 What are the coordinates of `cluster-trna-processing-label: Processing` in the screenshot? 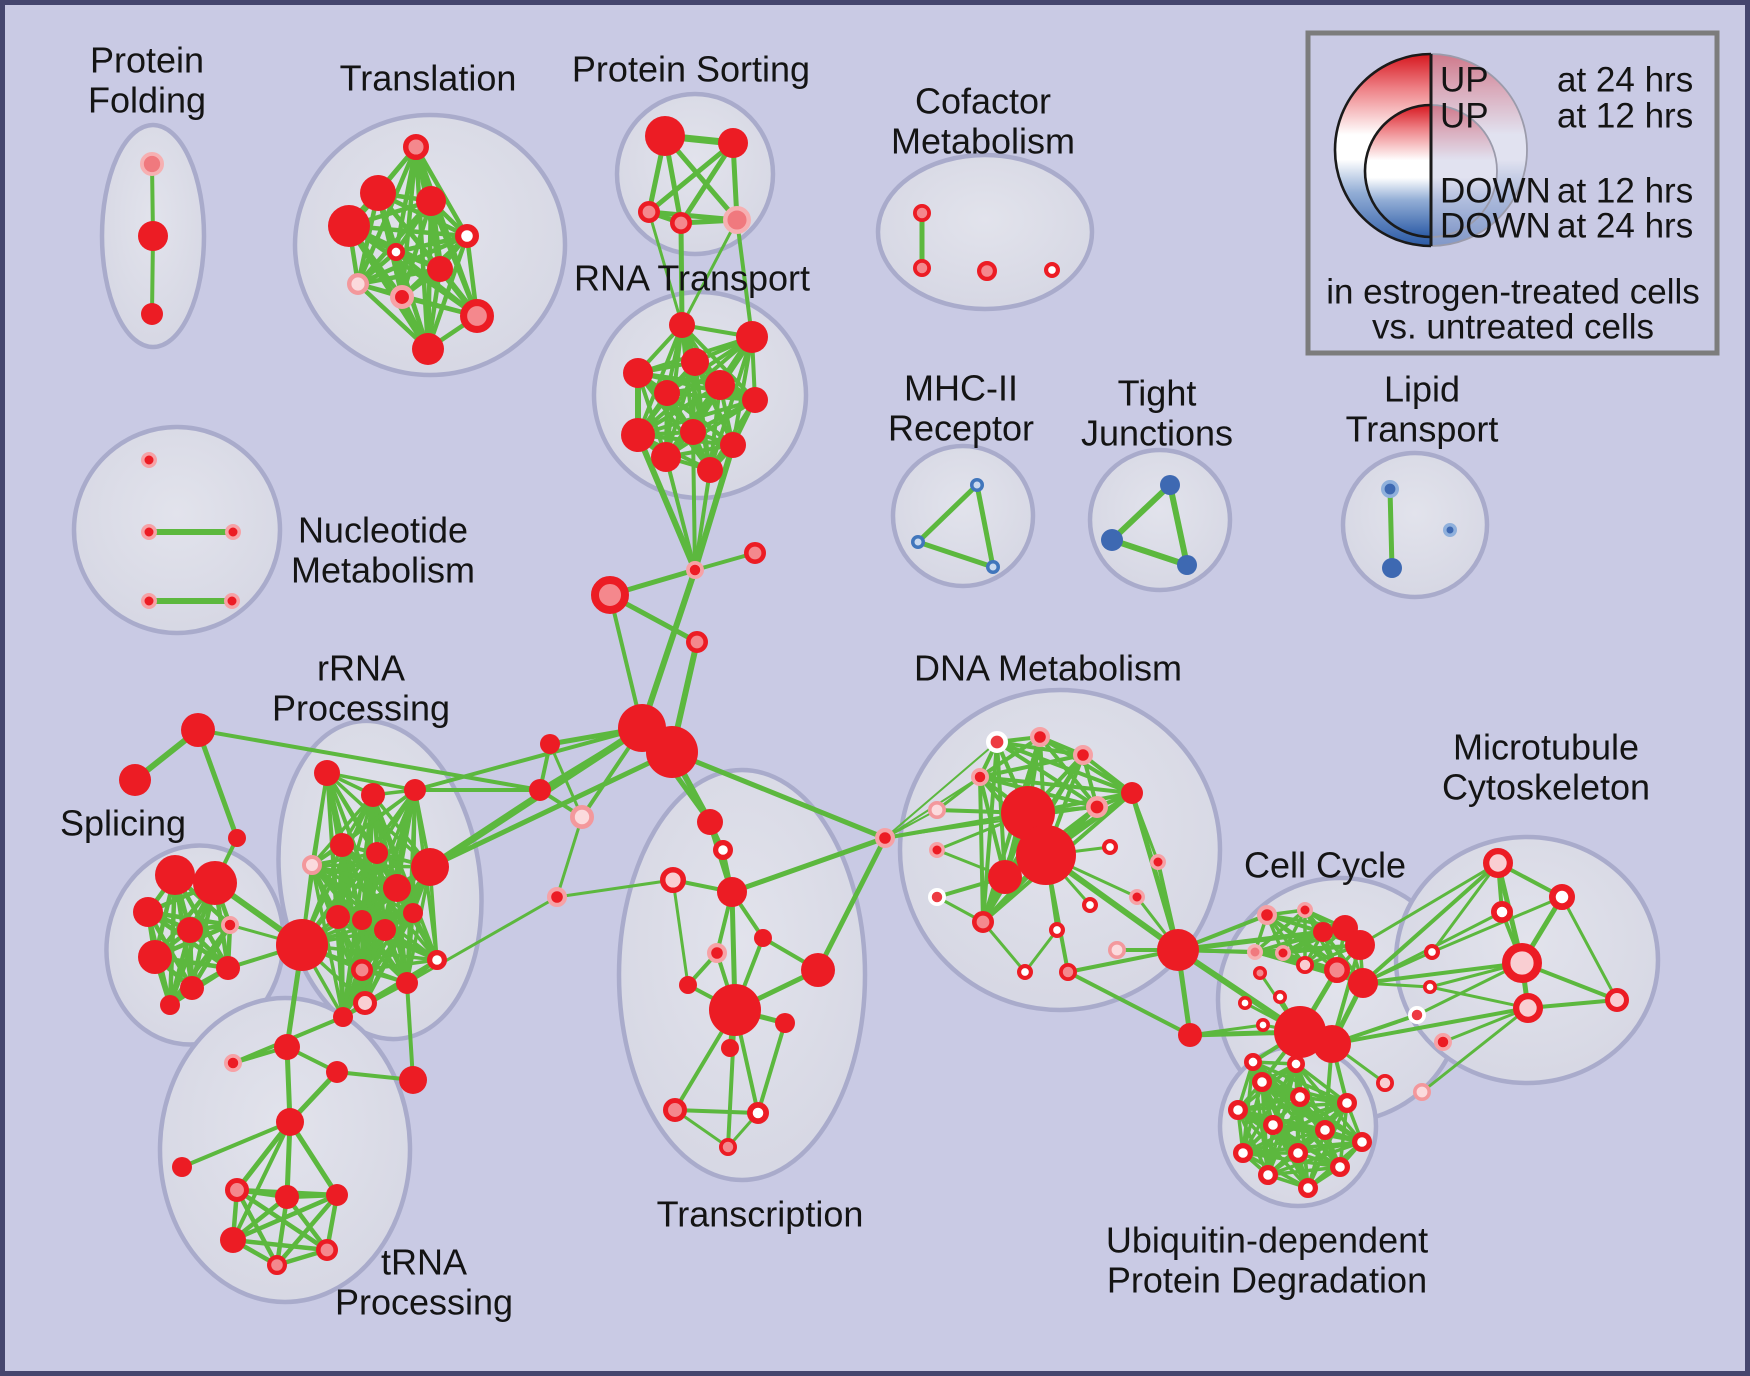 It's located at (424, 1302).